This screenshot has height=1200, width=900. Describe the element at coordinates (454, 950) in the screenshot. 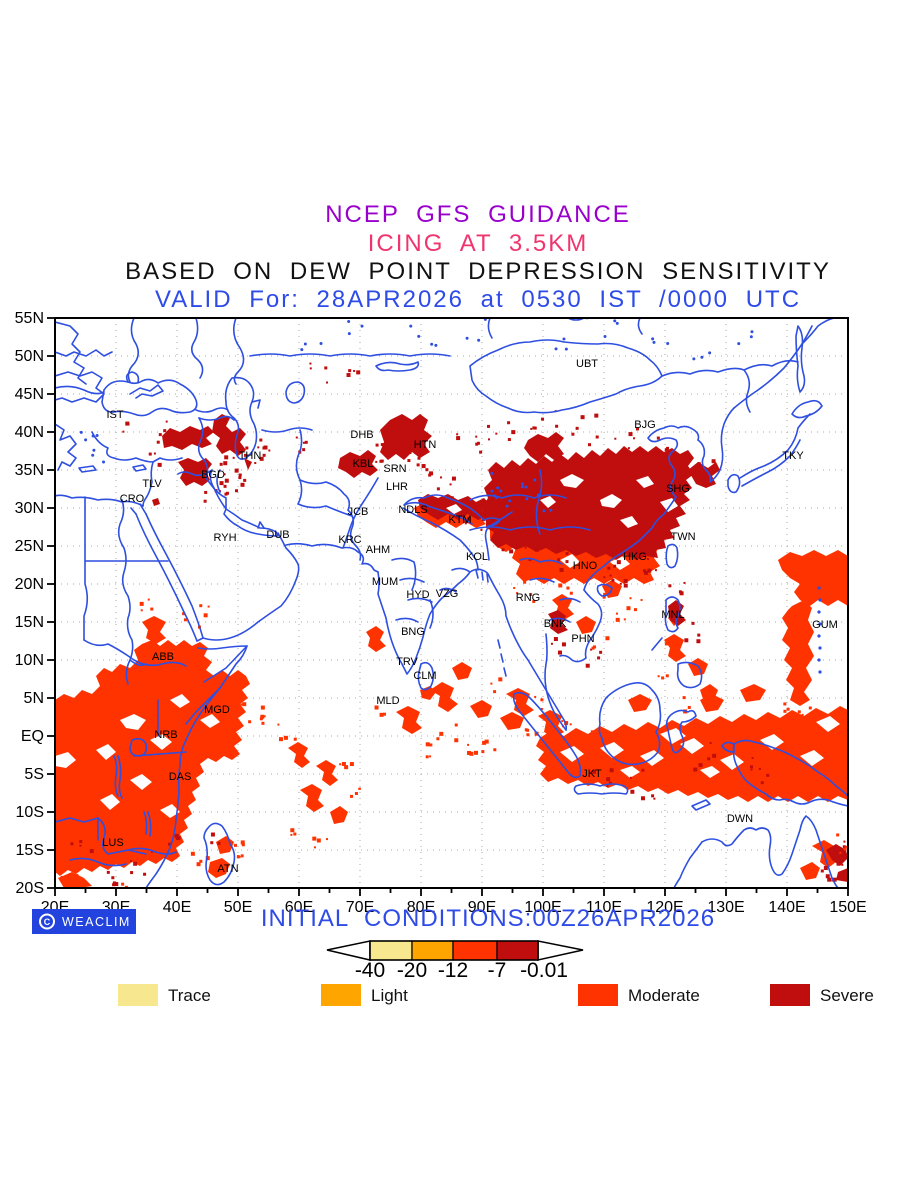

I see `colorbar-frame` at that location.